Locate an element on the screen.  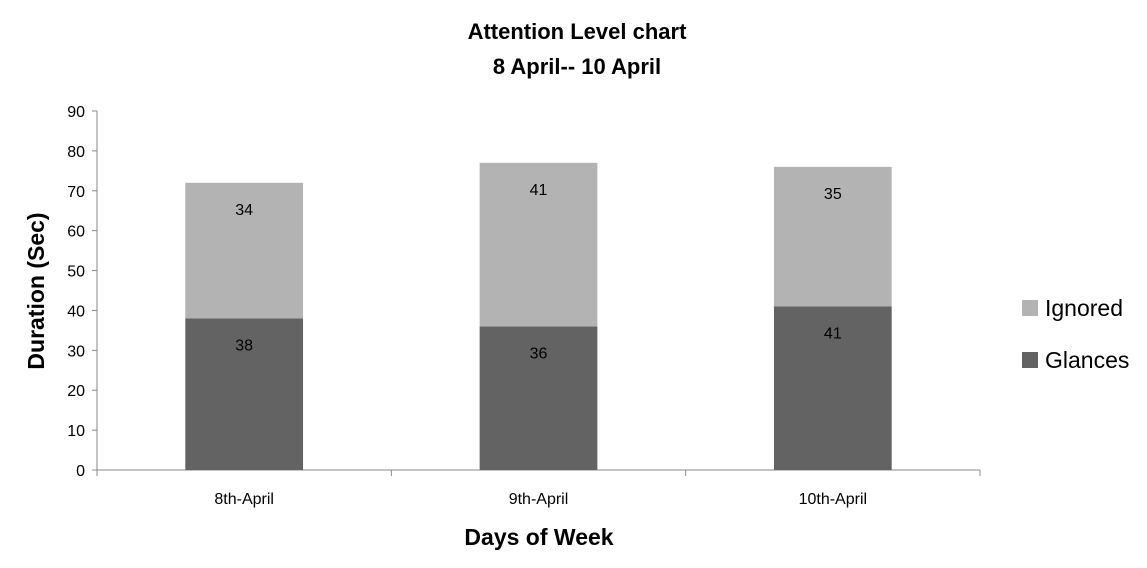
y-tick-label: 10 is located at coordinates (76, 431).